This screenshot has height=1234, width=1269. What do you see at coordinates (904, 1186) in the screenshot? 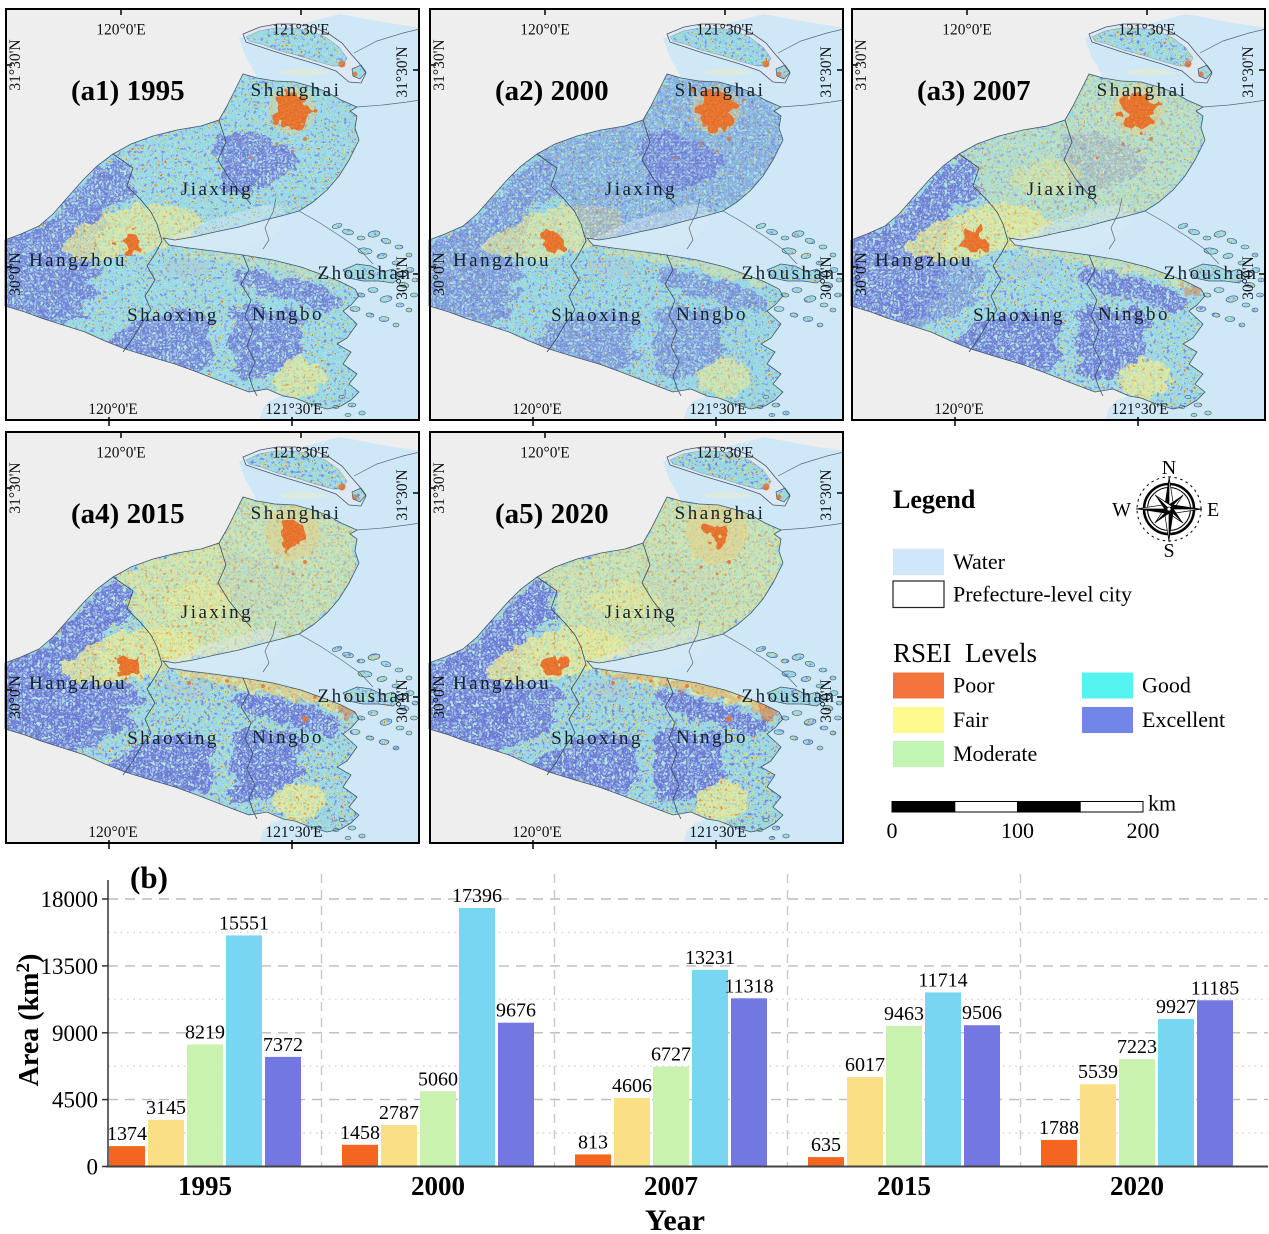
I see `svg-text: 2015` at bounding box center [904, 1186].